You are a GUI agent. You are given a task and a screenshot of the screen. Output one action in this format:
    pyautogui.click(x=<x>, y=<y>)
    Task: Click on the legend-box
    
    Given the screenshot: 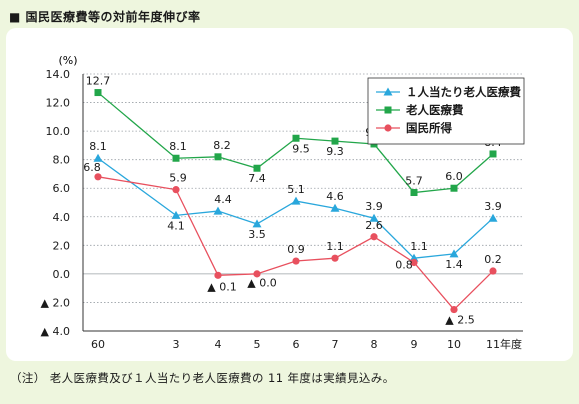 What is the action you would take?
    pyautogui.click(x=446, y=111)
    